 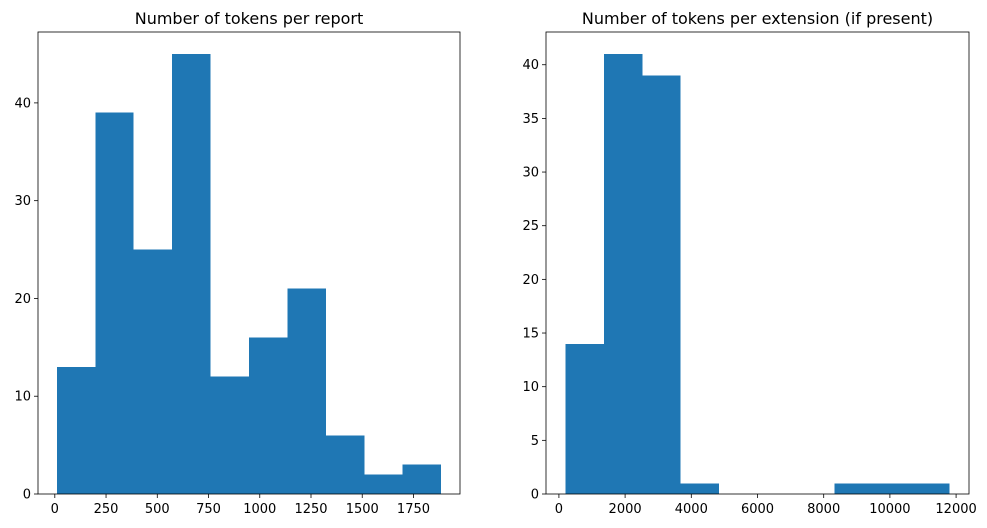 I want to click on y-tick-label: 15, so click(x=530, y=334).